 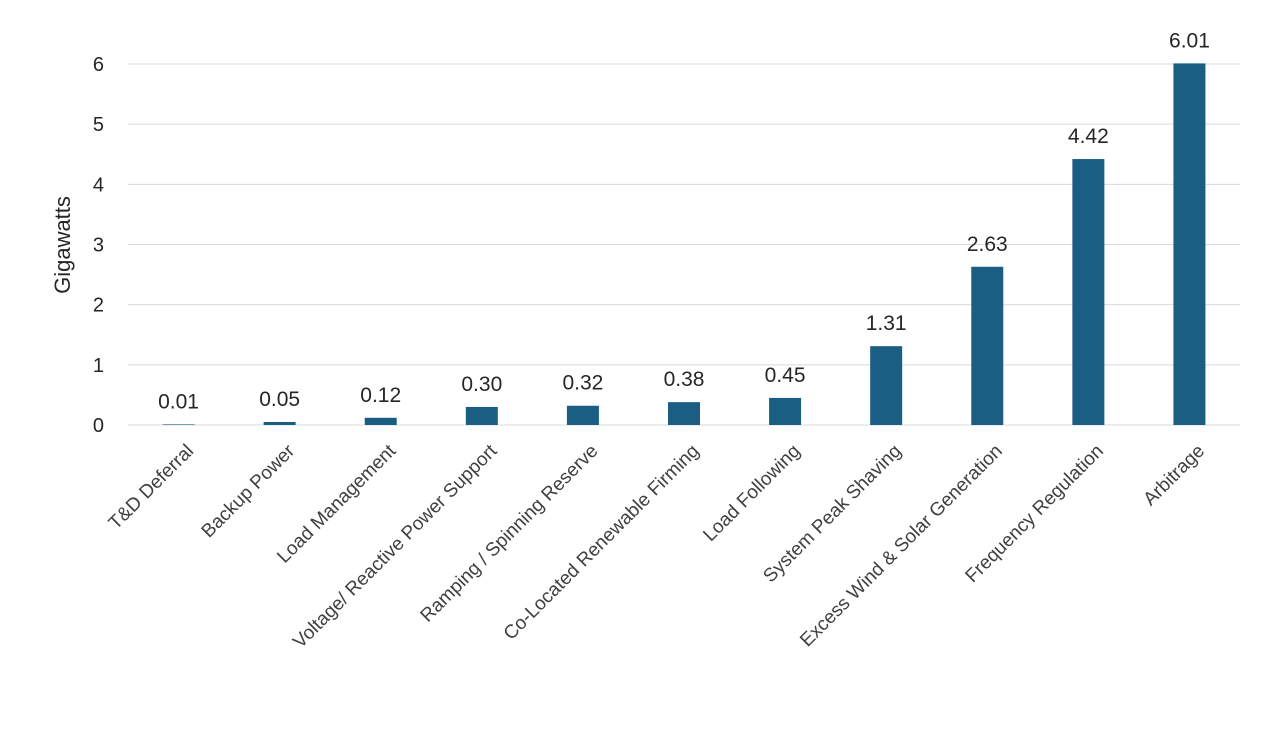 What do you see at coordinates (98, 125) in the screenshot?
I see `y-tick-label: 5` at bounding box center [98, 125].